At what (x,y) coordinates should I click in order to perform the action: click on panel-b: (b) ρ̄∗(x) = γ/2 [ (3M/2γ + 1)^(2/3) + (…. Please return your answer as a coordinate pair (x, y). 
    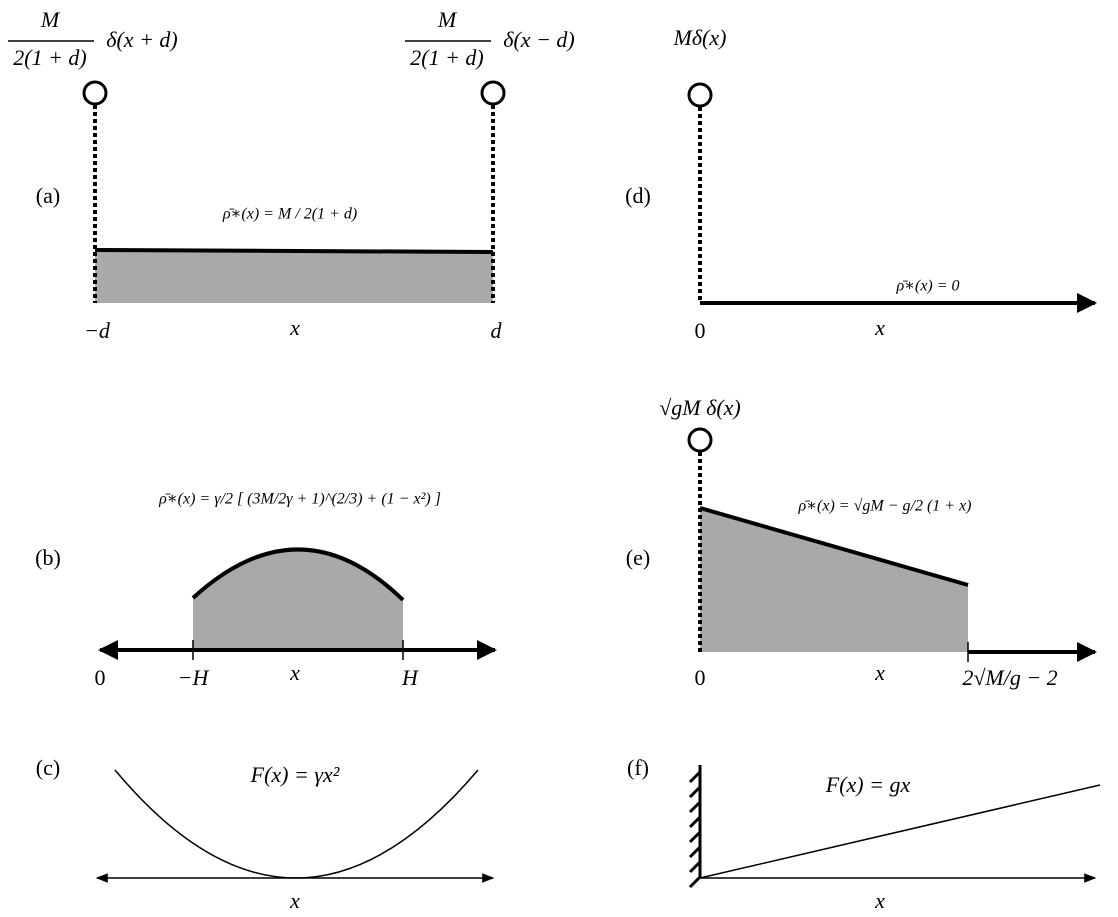
    Looking at the image, I should click on (266, 590).